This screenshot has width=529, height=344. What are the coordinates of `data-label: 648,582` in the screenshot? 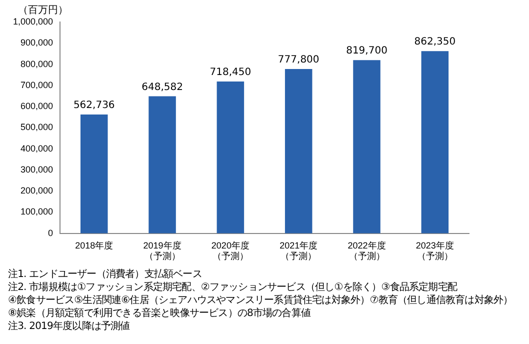 It's located at (162, 87).